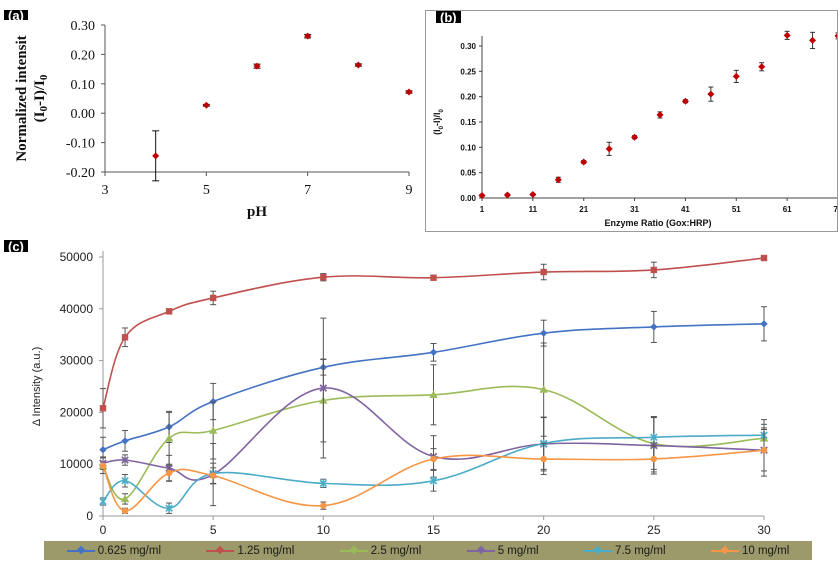 The width and height of the screenshot is (838, 561). Describe the element at coordinates (213, 530) in the screenshot. I see `x-tick-label-c: 5` at that location.